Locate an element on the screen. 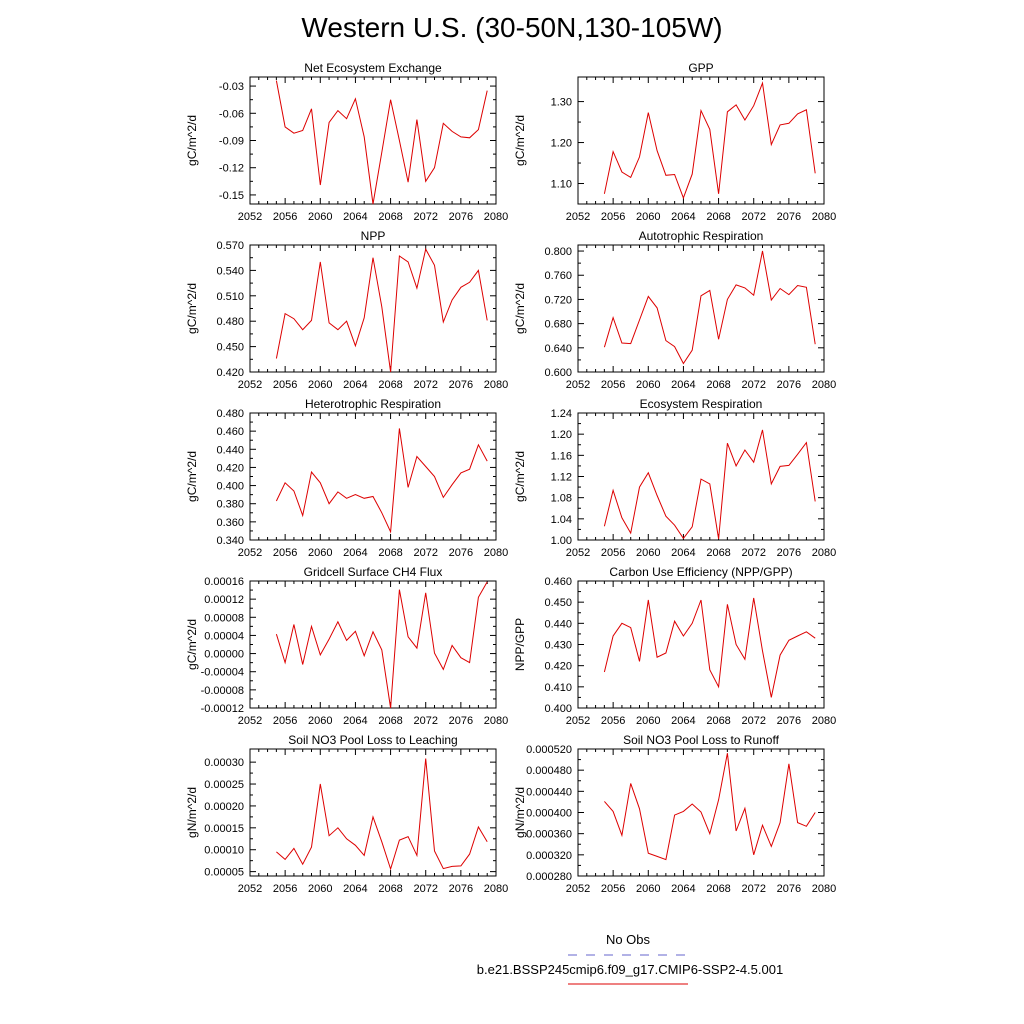  y-tick-label: 0.00015 is located at coordinates (224, 829).